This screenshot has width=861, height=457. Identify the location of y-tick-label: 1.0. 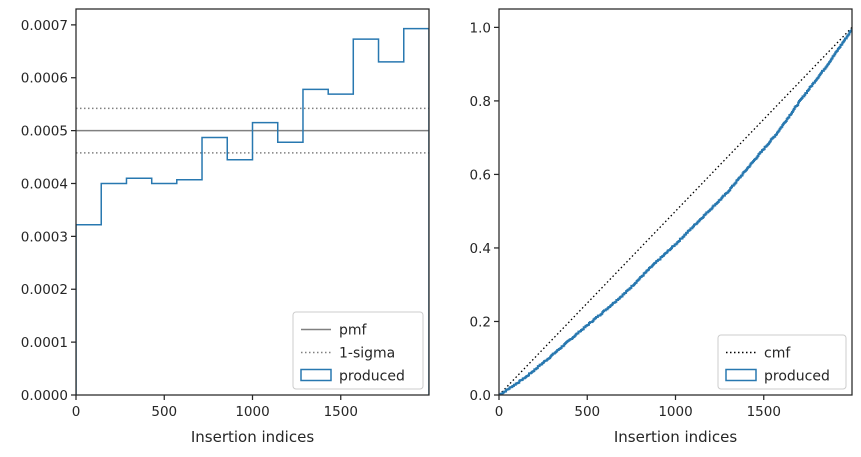
(480, 28).